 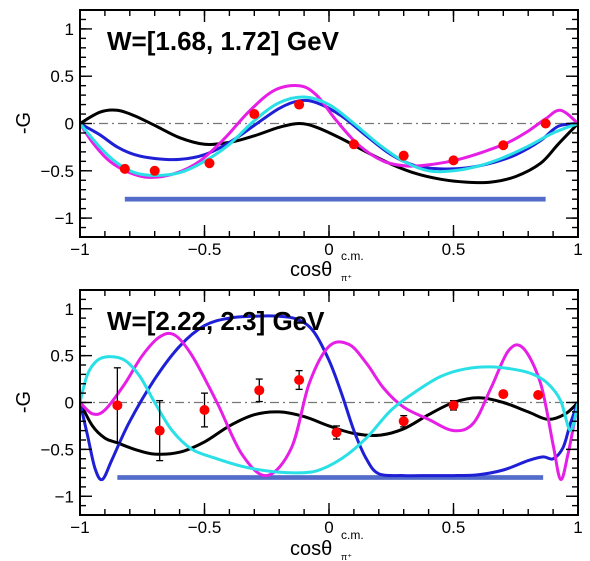 What do you see at coordinates (223, 41) in the screenshot?
I see `top-chart-title: W=[1.68, 1.72] GeV` at bounding box center [223, 41].